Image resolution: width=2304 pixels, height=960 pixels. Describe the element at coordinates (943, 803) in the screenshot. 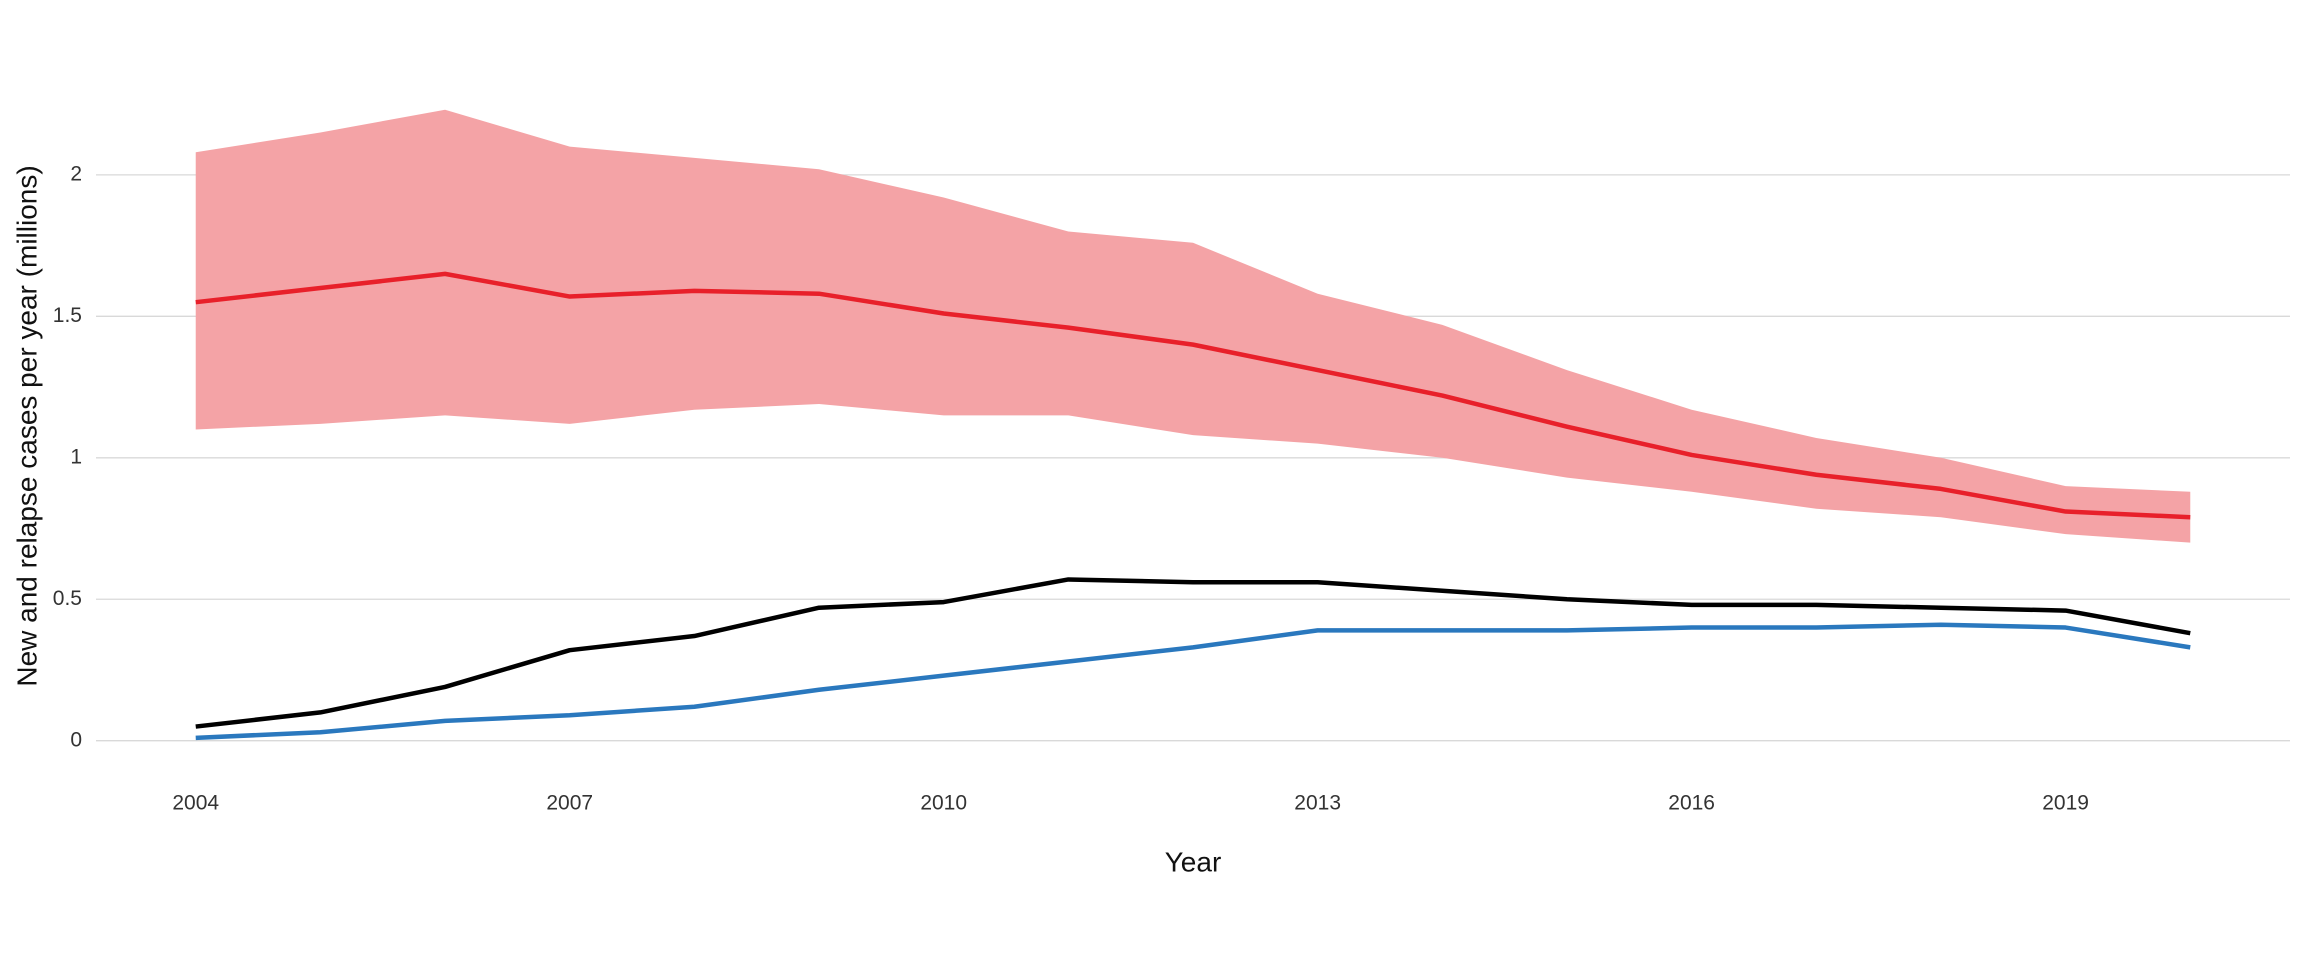

I see `x-tick-label: 2010` at that location.